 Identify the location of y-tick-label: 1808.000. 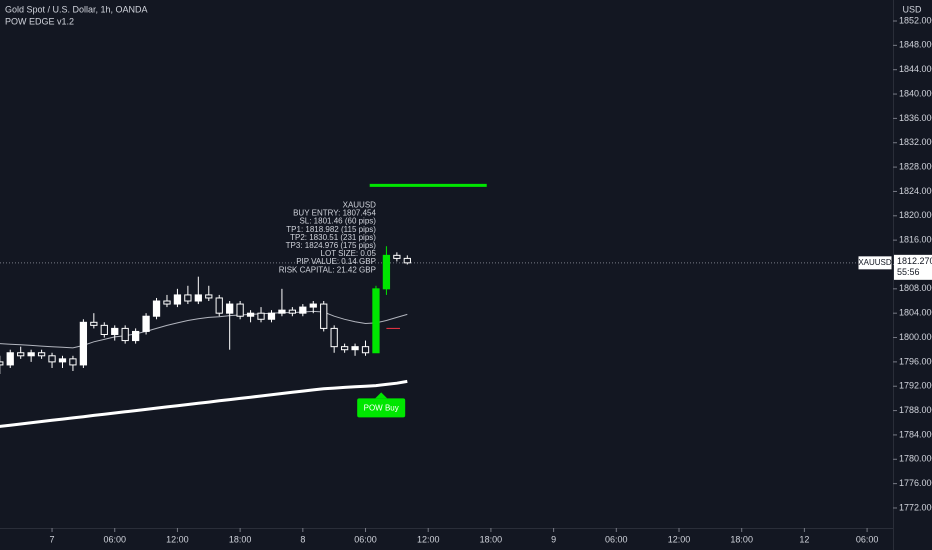
(915, 288).